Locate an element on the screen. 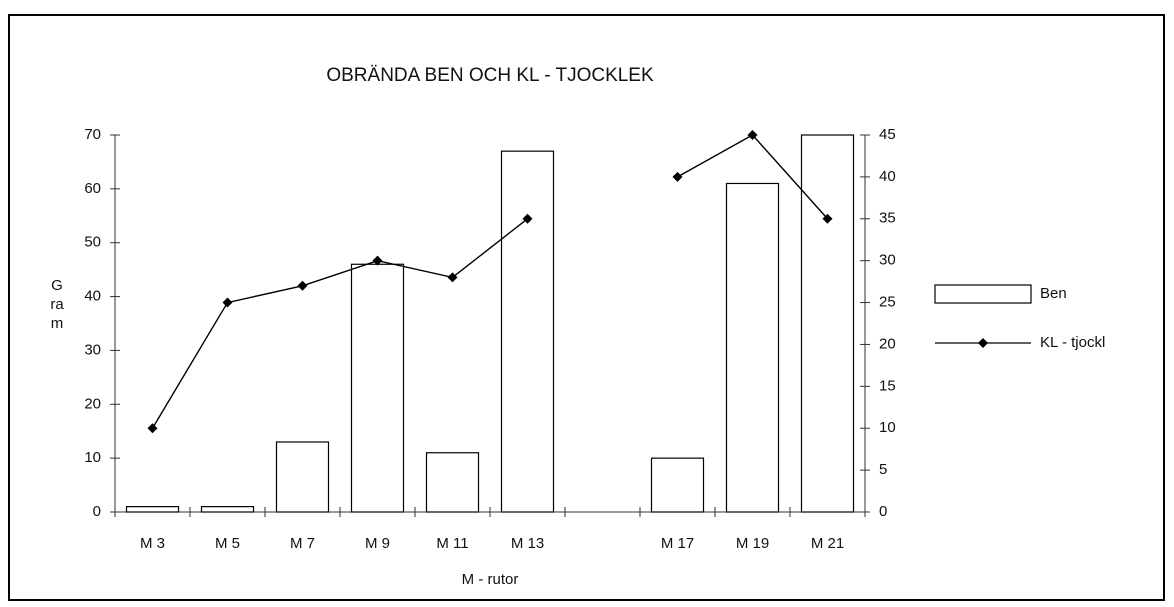 This screenshot has height=607, width=1174. y2-tick-label: 45 is located at coordinates (887, 134).